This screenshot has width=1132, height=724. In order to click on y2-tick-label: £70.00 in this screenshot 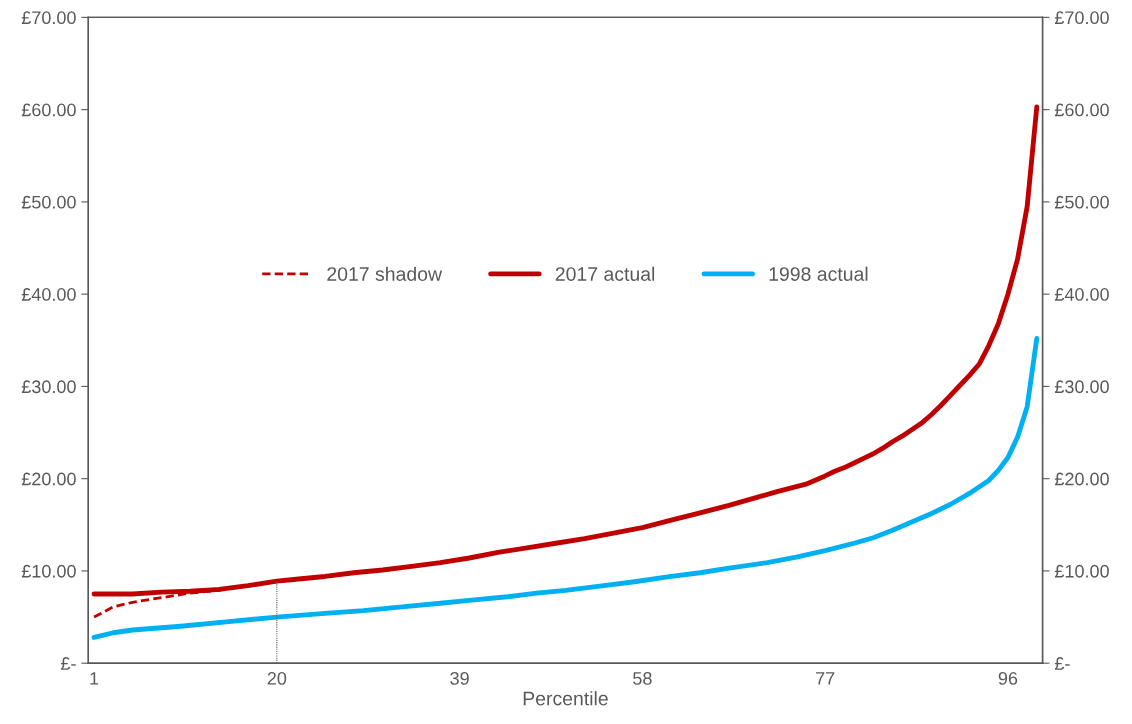, I will do `click(1081, 18)`.